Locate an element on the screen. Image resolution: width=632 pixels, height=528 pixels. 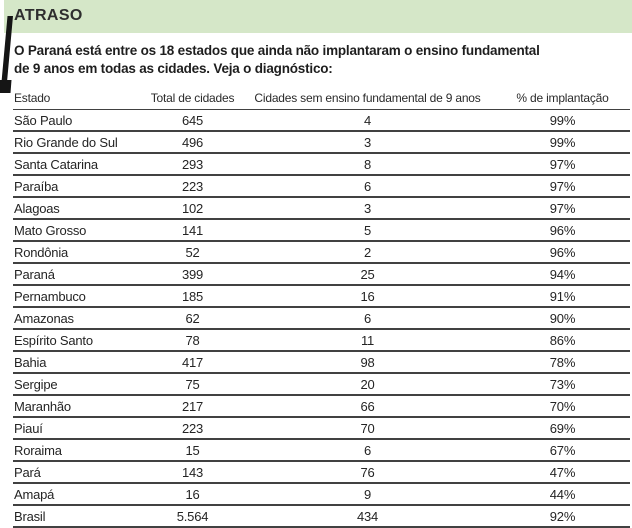
total-cell: 62 is located at coordinates (192, 318).